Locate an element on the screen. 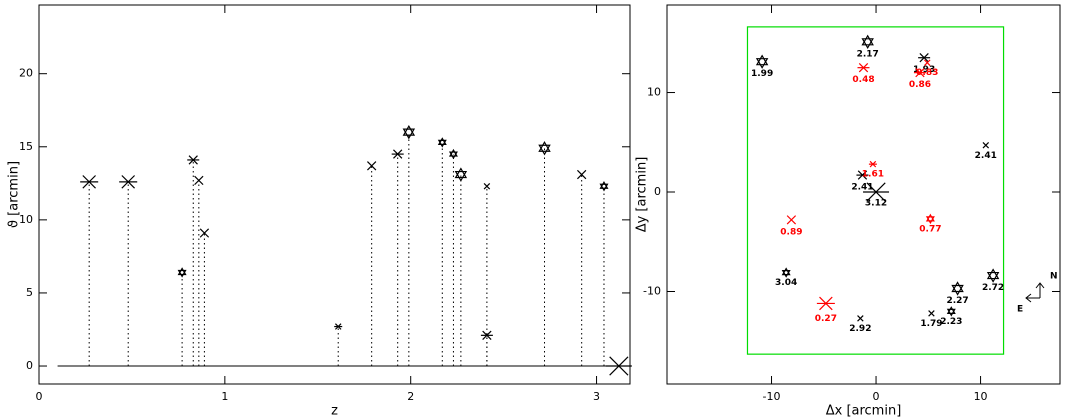 The image size is (1066, 419). point-label: 0.27 is located at coordinates (826, 319).